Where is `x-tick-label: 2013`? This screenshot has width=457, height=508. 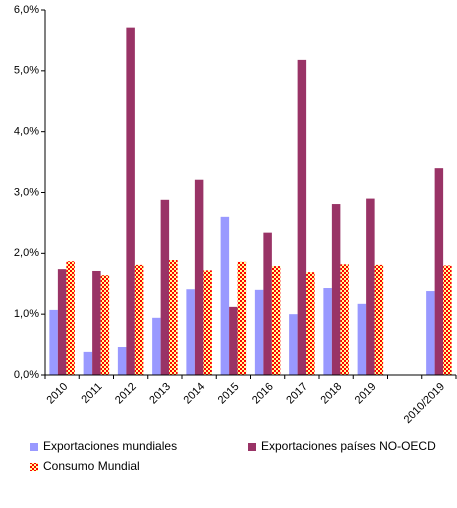 x-tick-label: 2013 is located at coordinates (160, 394).